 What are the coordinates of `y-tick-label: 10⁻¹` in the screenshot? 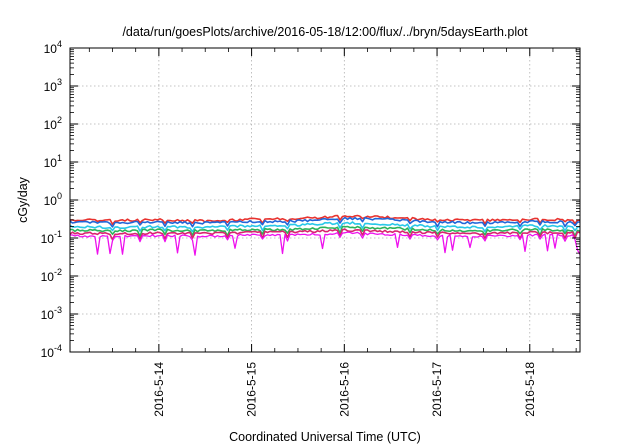 It's located at (51, 237).